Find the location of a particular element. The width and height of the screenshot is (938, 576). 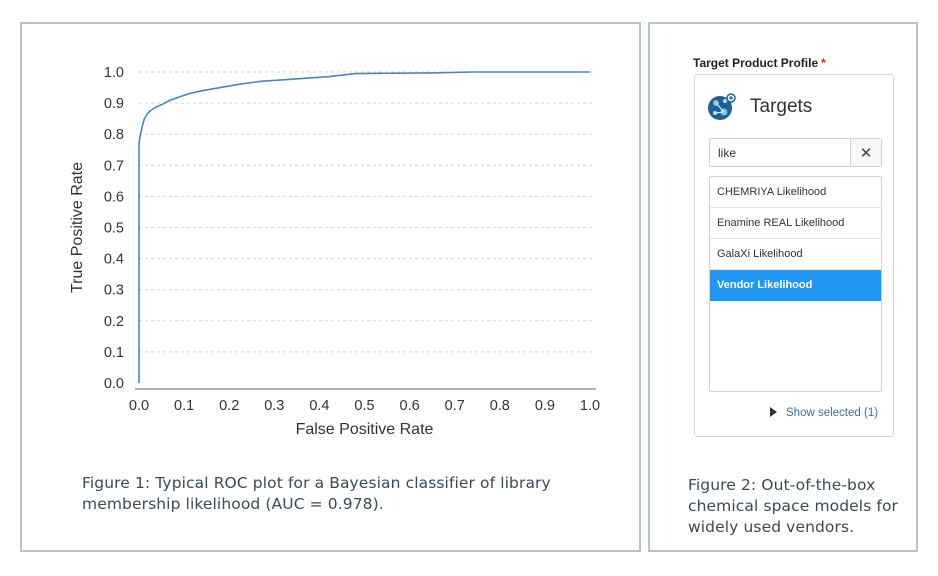

y-tick-label: 0.8 is located at coordinates (114, 135).